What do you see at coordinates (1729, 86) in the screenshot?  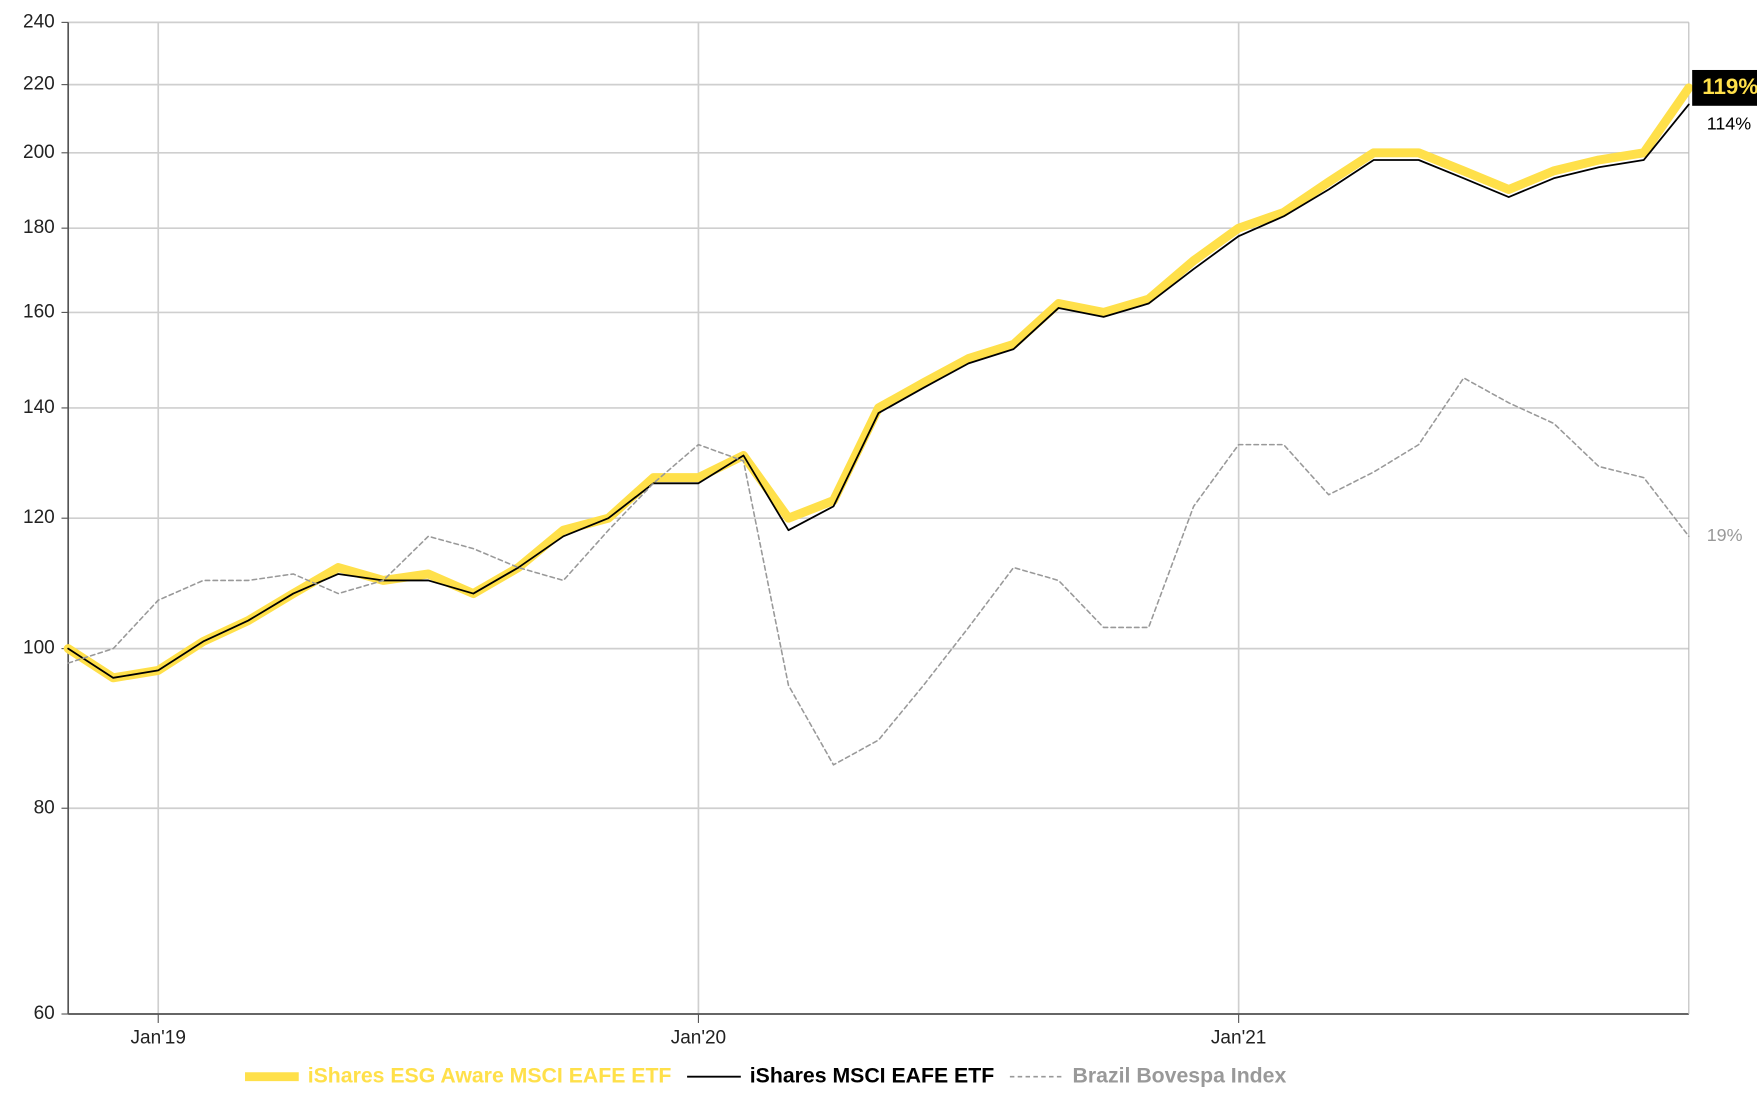 I see `end-label: 119%` at bounding box center [1729, 86].